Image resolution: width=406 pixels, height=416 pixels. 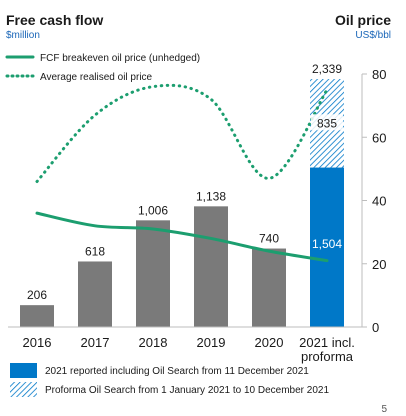 What do you see at coordinates (379, 201) in the screenshot?
I see `right-axis-tick-label: 40` at bounding box center [379, 201].